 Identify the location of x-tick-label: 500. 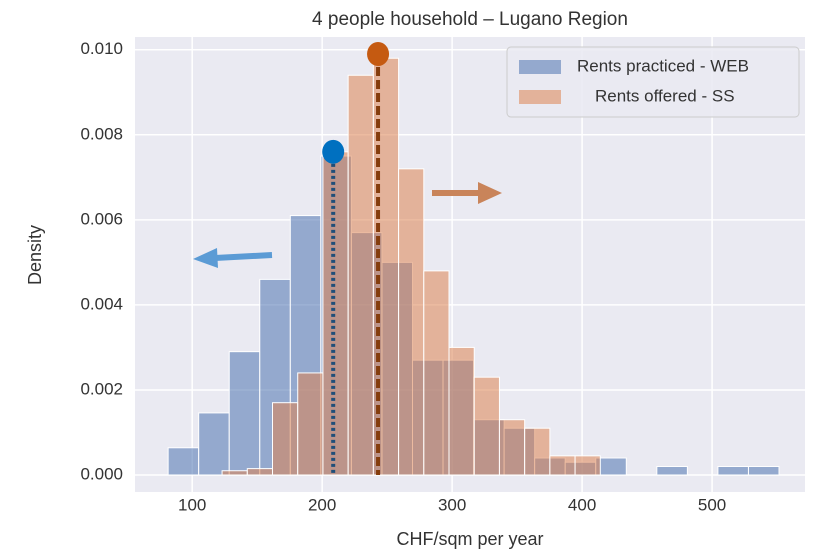
(712, 504).